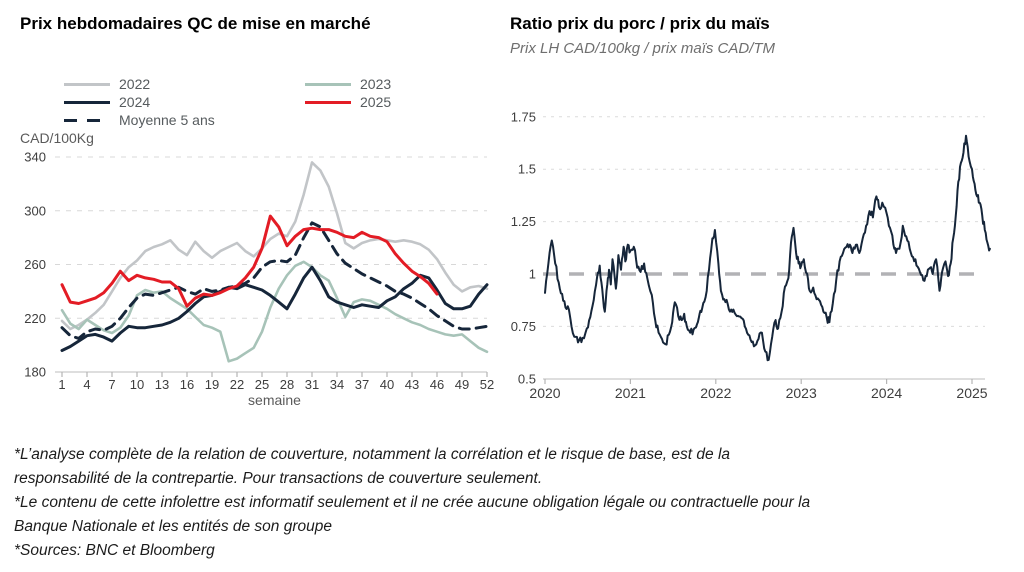  What do you see at coordinates (195, 23) in the screenshot?
I see `weekly-price-chart-title: Prix hebdomadaires QC de mise en marché` at bounding box center [195, 23].